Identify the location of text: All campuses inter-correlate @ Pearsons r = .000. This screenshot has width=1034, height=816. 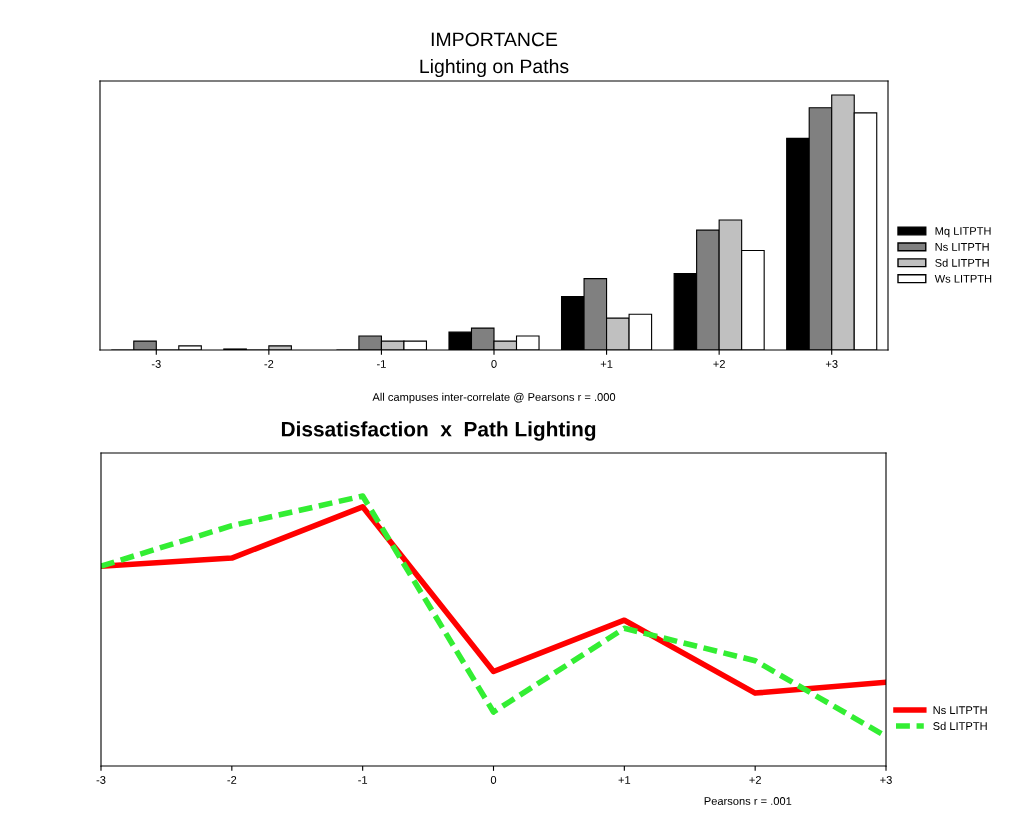
(494, 398).